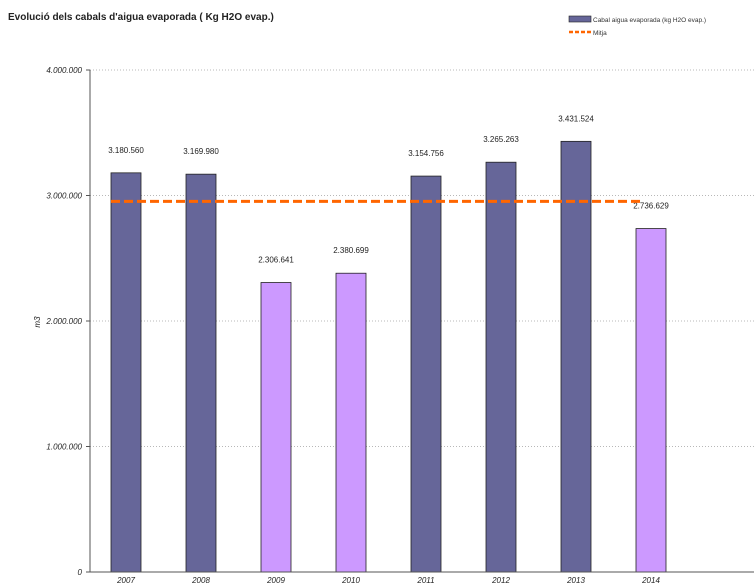 This screenshot has width=754, height=585. Describe the element at coordinates (63, 321) in the screenshot. I see `y-tick-label: 2.000.000` at that location.